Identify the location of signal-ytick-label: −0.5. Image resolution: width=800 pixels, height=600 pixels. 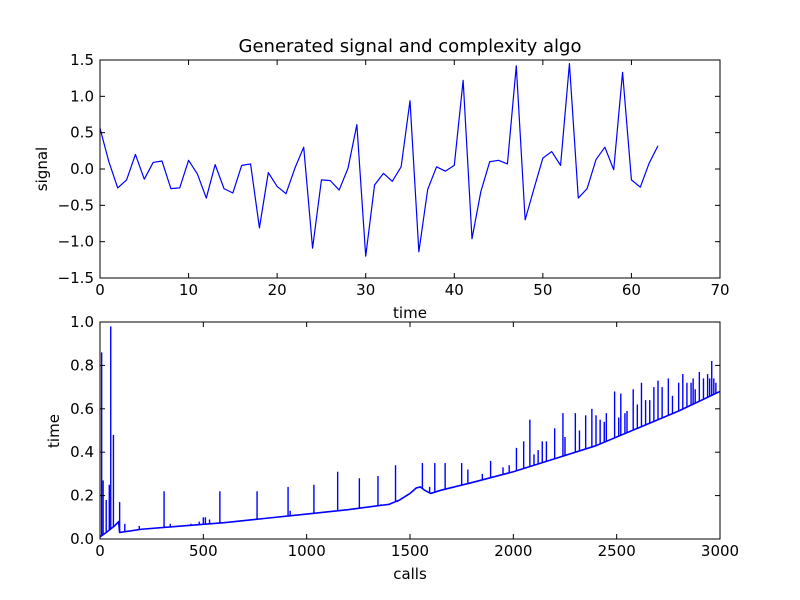
(76, 205).